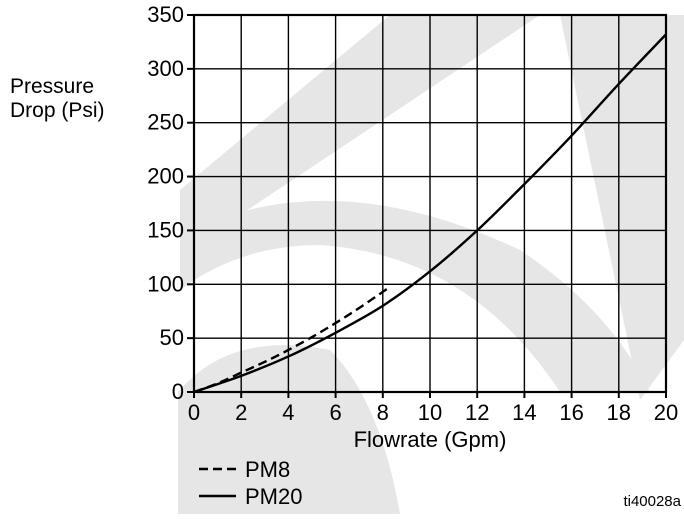 This screenshot has width=684, height=519. What do you see at coordinates (289, 429) in the screenshot?
I see `watermark-lower-shape` at bounding box center [289, 429].